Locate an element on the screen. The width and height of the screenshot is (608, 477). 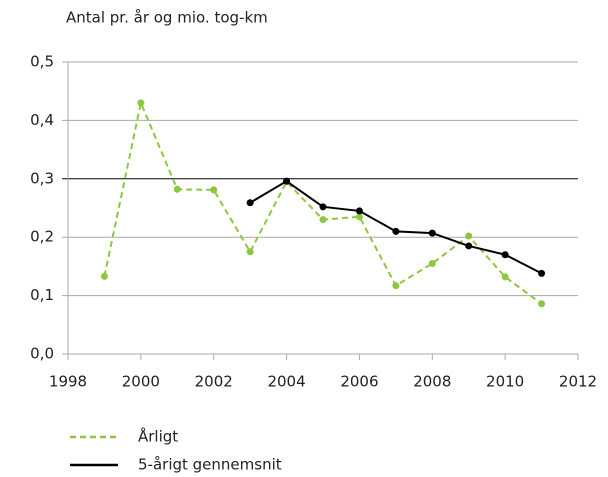
legend-label: Årligt is located at coordinates (158, 436).